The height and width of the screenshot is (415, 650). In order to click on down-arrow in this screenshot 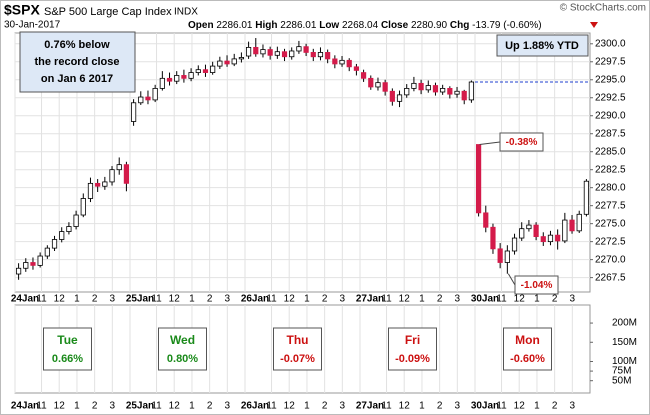, I will do `click(594, 25)`.